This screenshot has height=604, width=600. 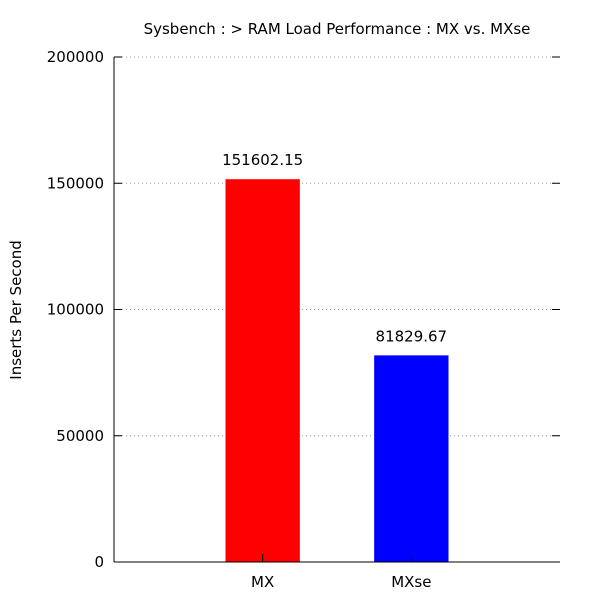 What do you see at coordinates (75, 310) in the screenshot?
I see `y-tick-label: 100000` at bounding box center [75, 310].